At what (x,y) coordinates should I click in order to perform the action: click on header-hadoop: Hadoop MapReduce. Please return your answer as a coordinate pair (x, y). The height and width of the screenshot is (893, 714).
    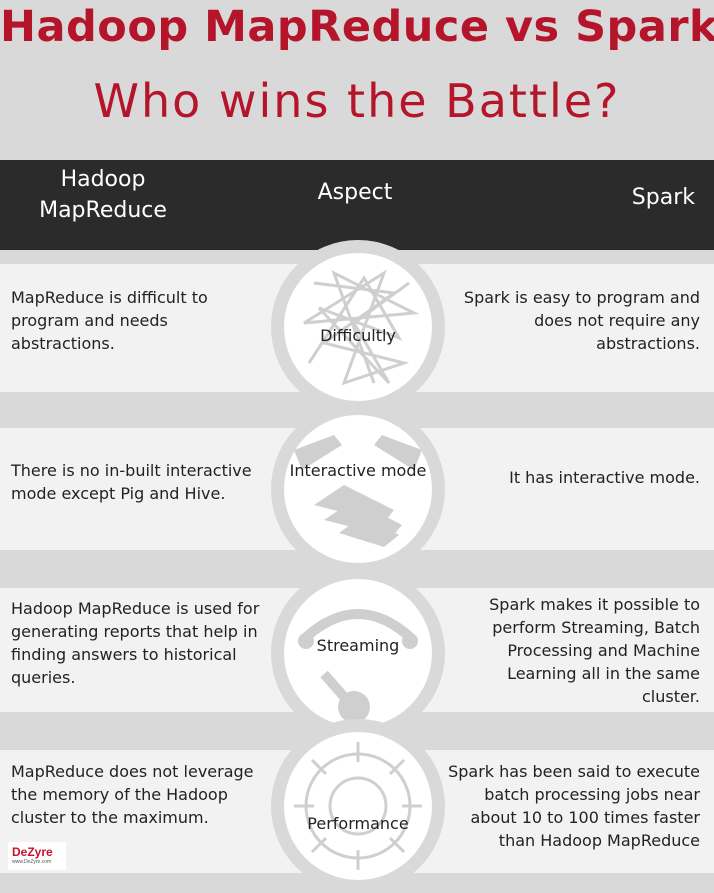
    Looking at the image, I should click on (103, 195).